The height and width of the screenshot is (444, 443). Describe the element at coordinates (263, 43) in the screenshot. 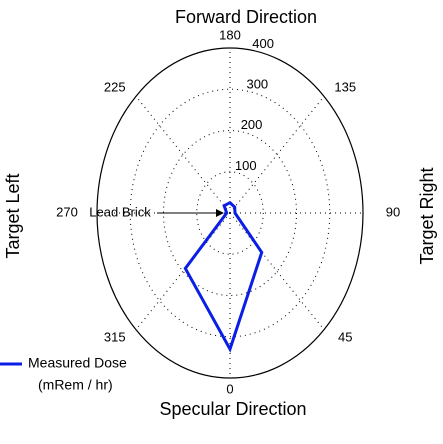

I see `r-tick-label: 400` at that location.